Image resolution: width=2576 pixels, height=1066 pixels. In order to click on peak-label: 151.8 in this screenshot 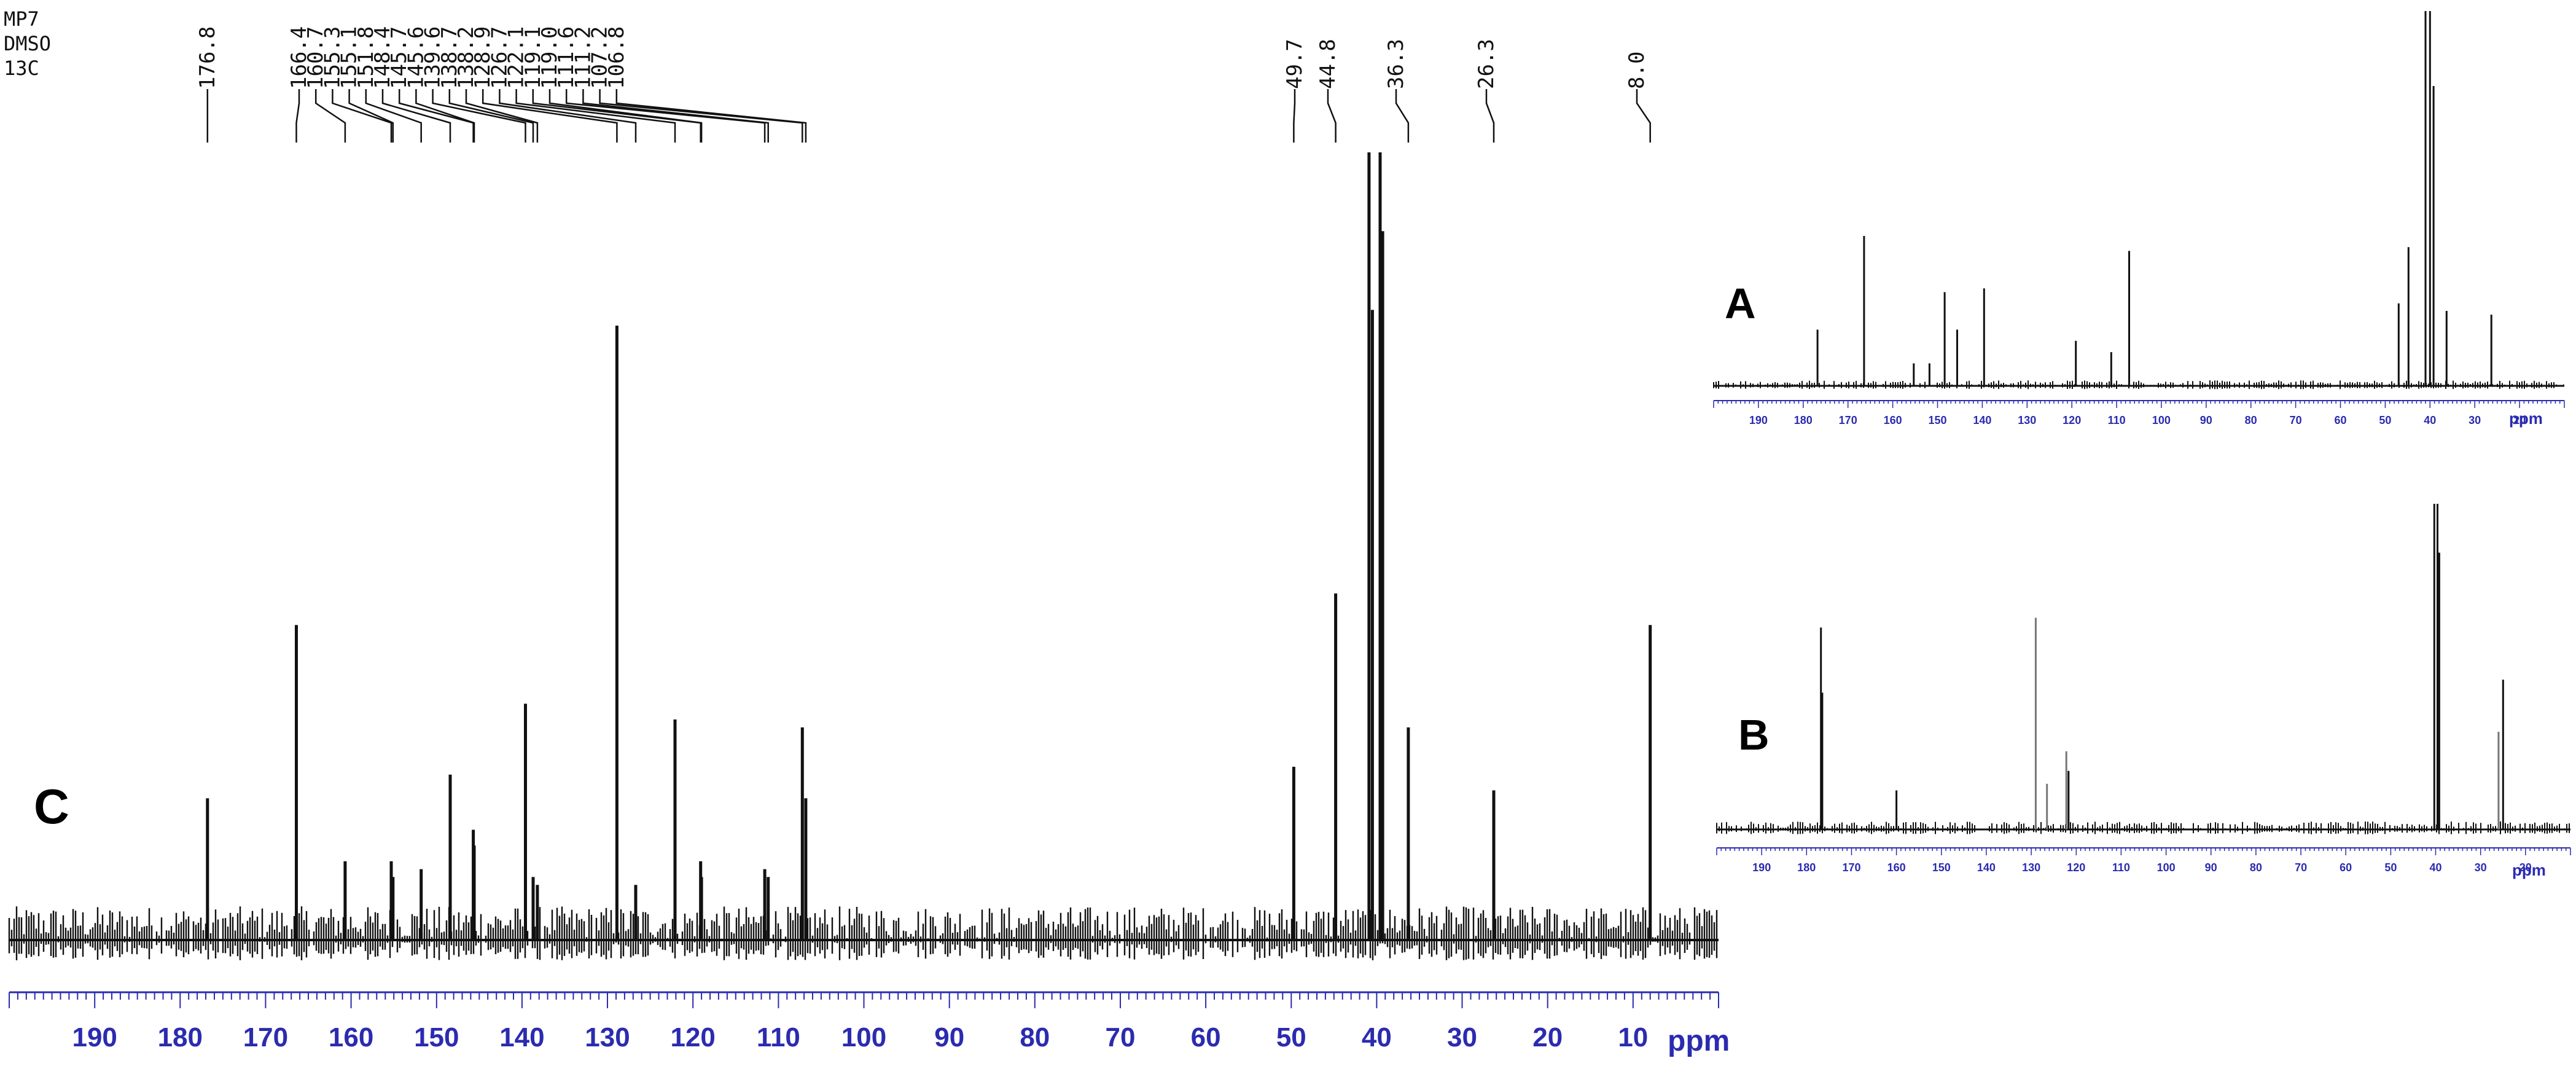, I will do `click(366, 57)`.